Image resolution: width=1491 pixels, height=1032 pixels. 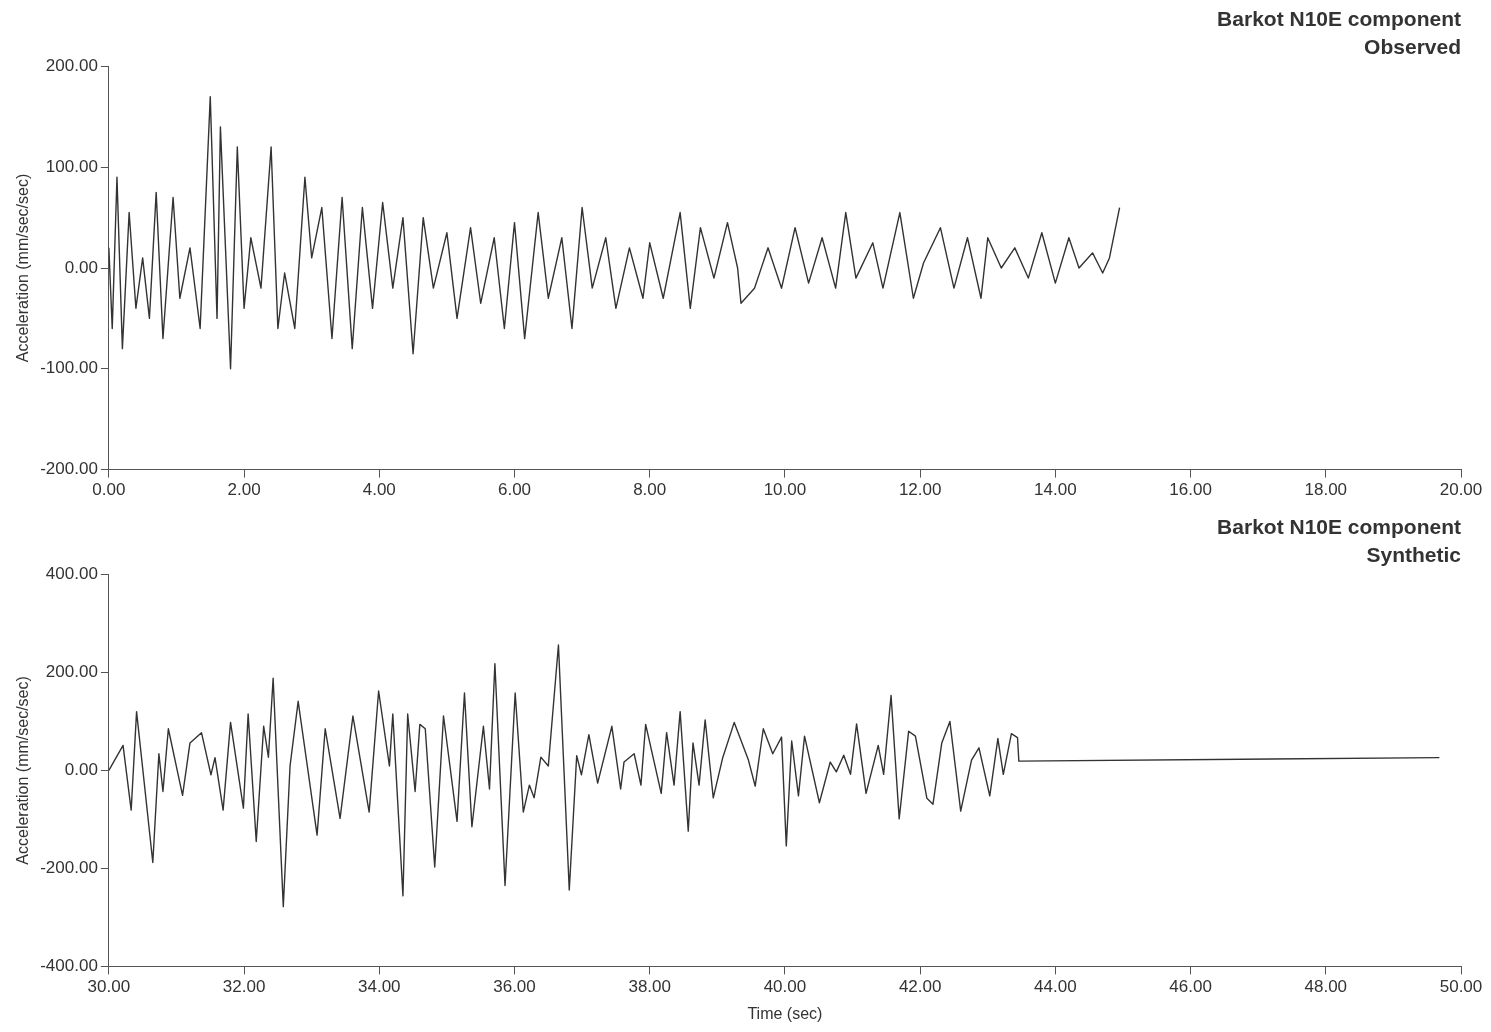 What do you see at coordinates (1190, 490) in the screenshot?
I see `x-tick-label: 16.00` at bounding box center [1190, 490].